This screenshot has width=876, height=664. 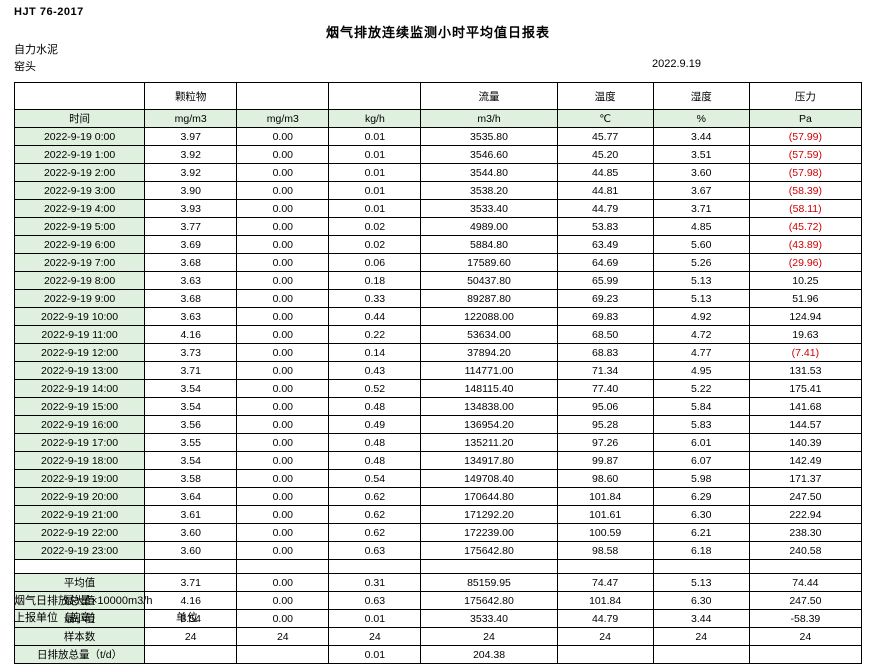 I want to click on cell-value-6: 175.41, so click(x=805, y=388).